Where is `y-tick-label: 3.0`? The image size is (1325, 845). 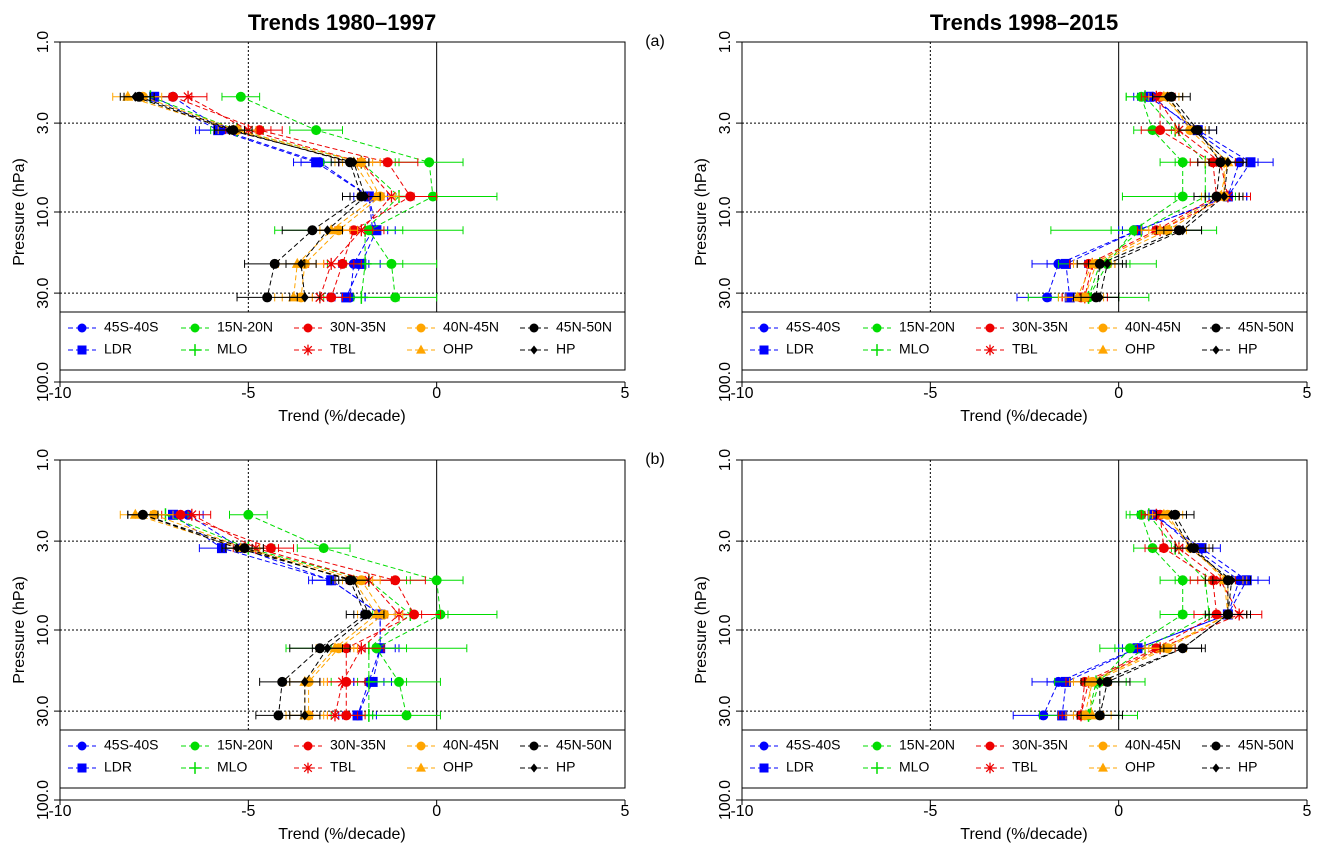 y-tick-label: 3.0 is located at coordinates (725, 123).